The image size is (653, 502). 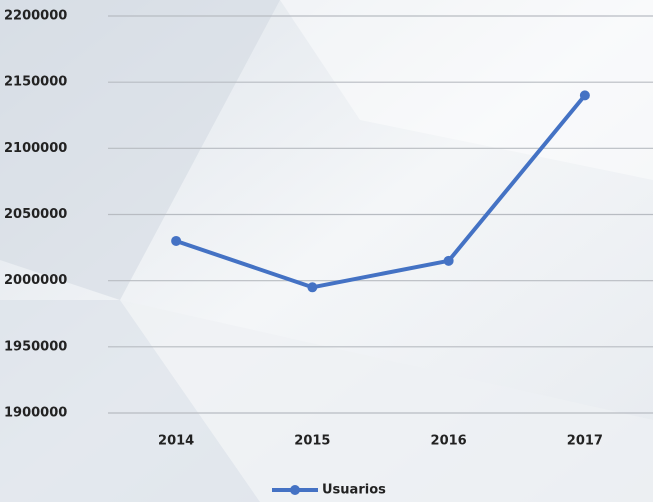 What do you see at coordinates (35, 148) in the screenshot?
I see `y-tick-label: 2100000` at bounding box center [35, 148].